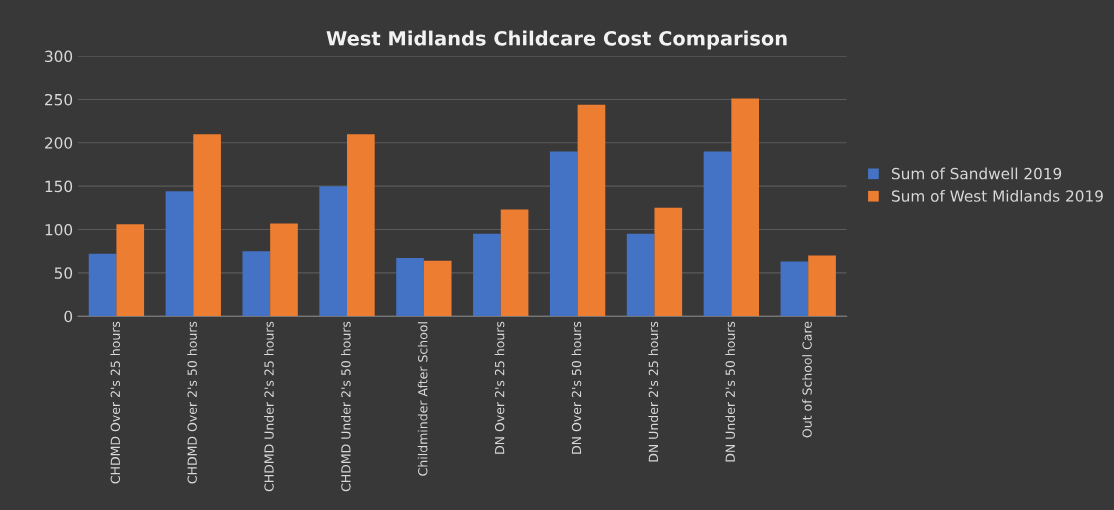  I want to click on y-tick-label: 300, so click(59, 56).